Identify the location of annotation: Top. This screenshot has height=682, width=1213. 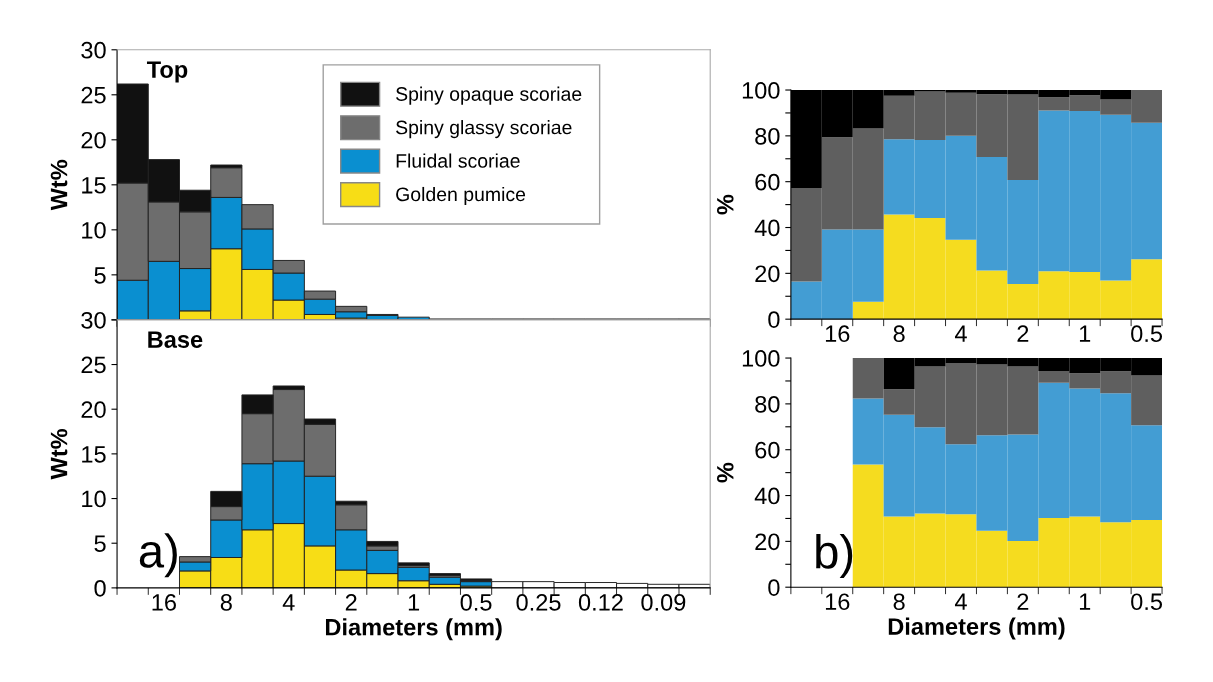
(167, 72).